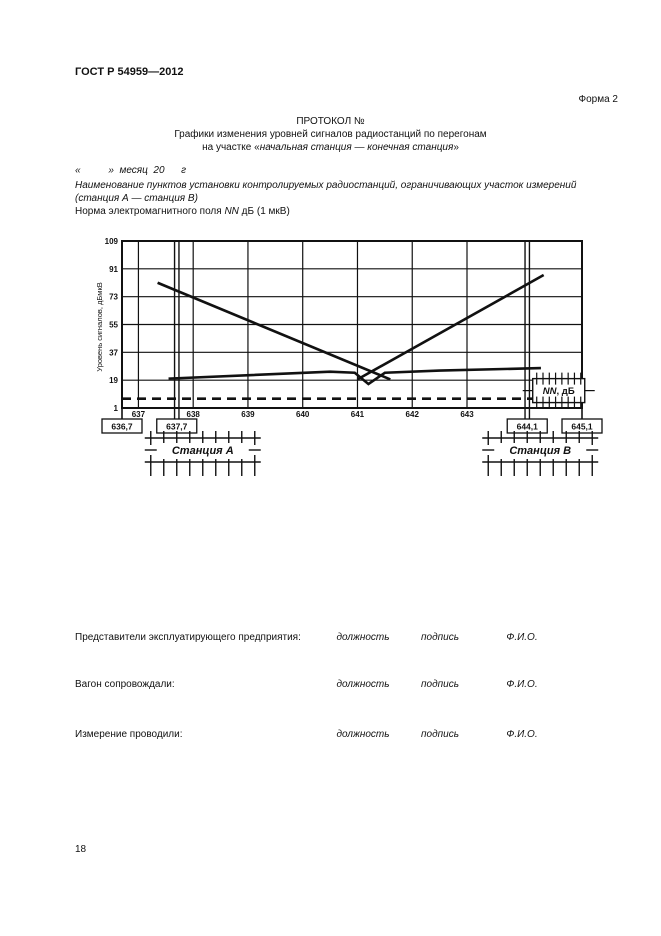  Describe the element at coordinates (559, 391) in the screenshot. I see `norm-label-text: NN, дБ` at that location.